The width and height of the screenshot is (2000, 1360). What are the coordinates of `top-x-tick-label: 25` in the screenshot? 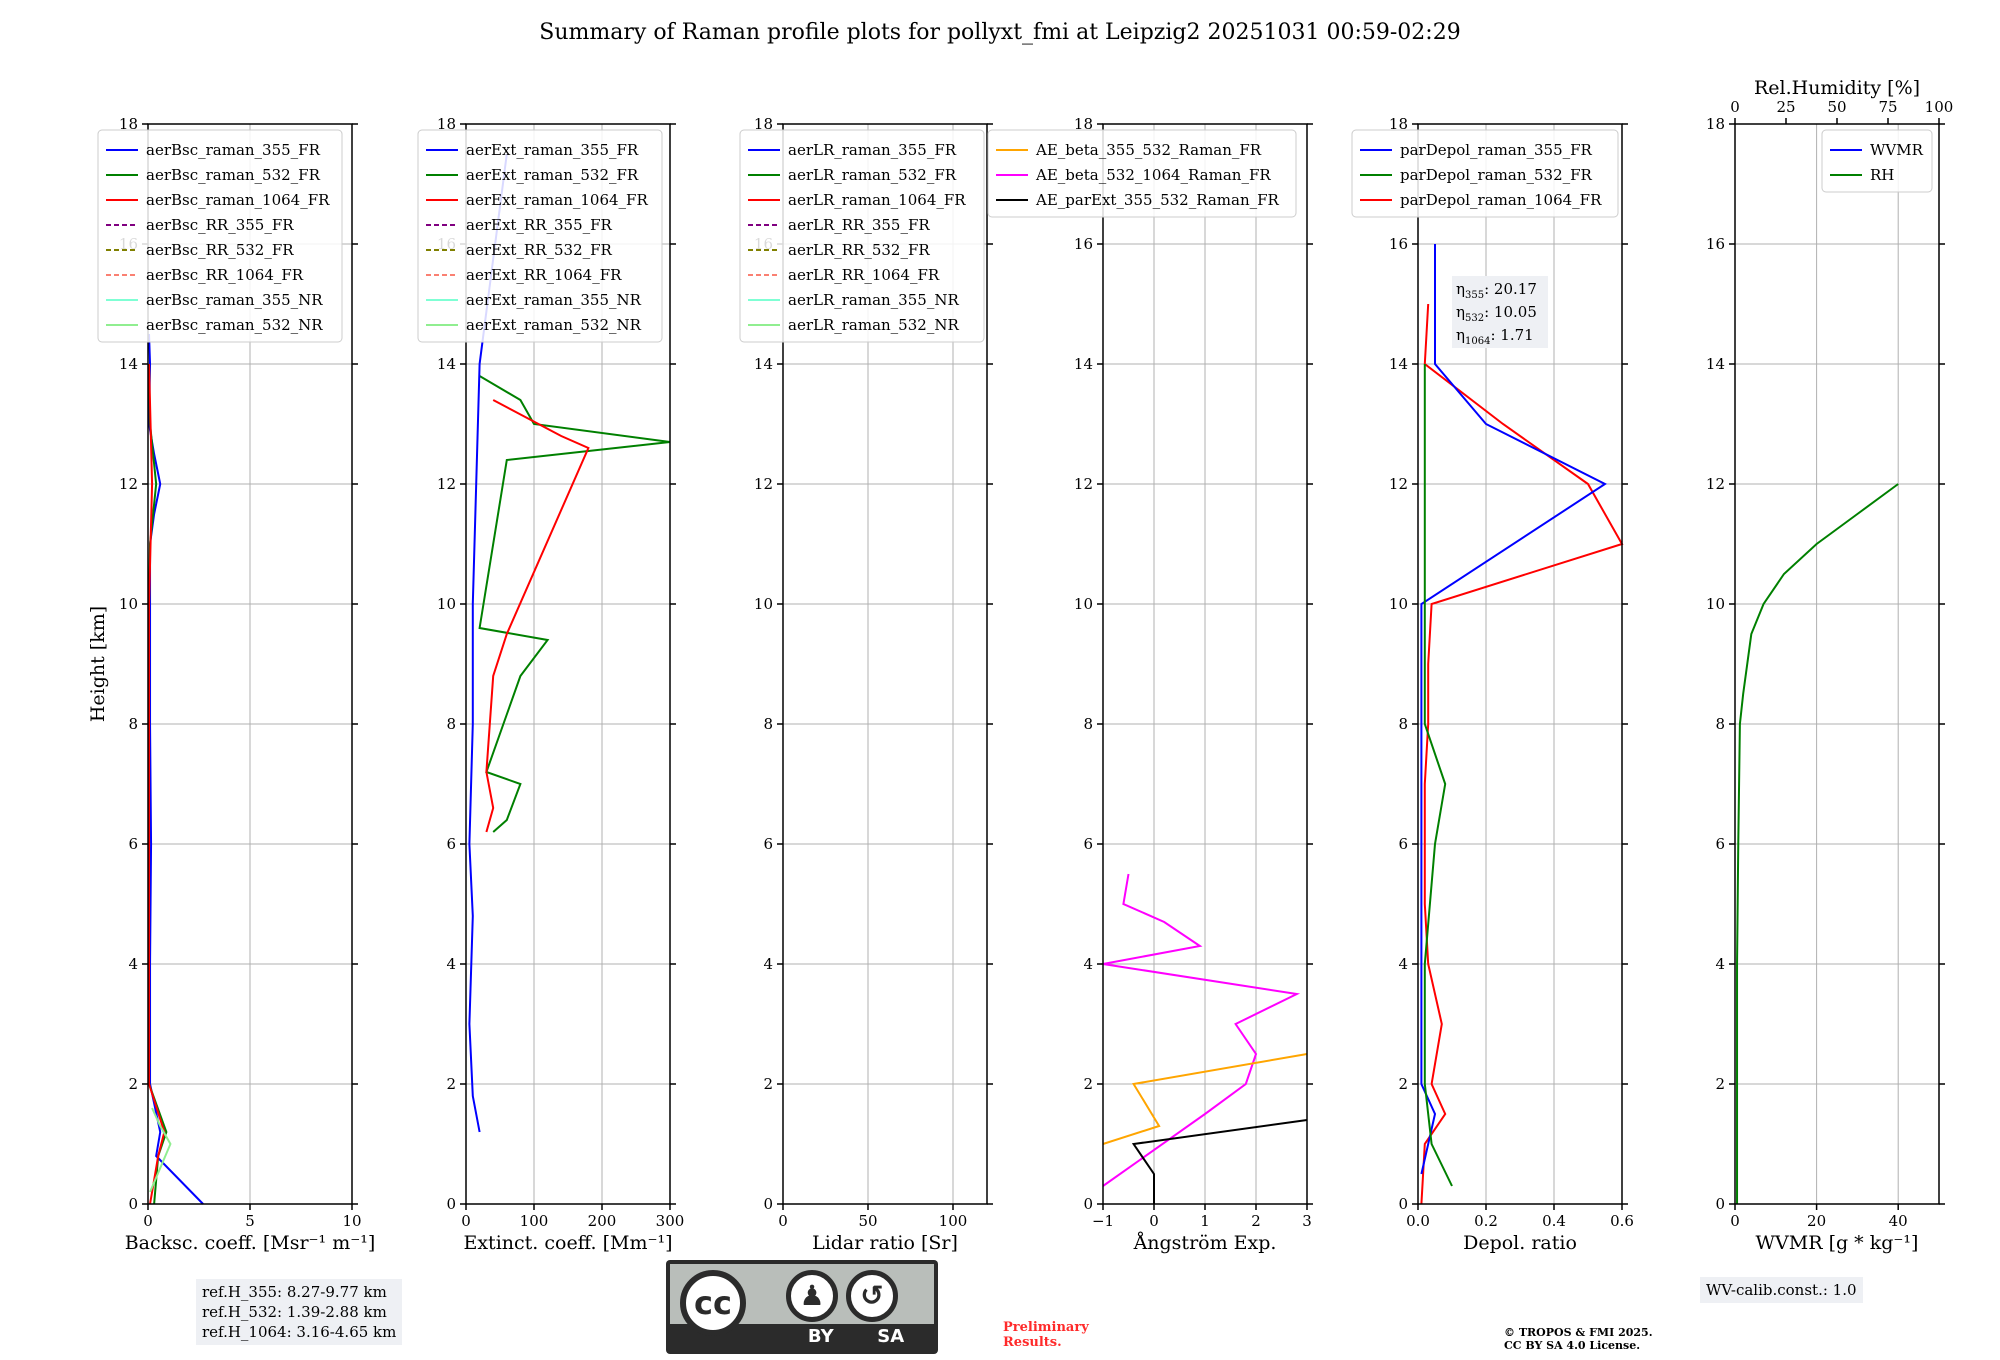 It's located at (1785, 107).